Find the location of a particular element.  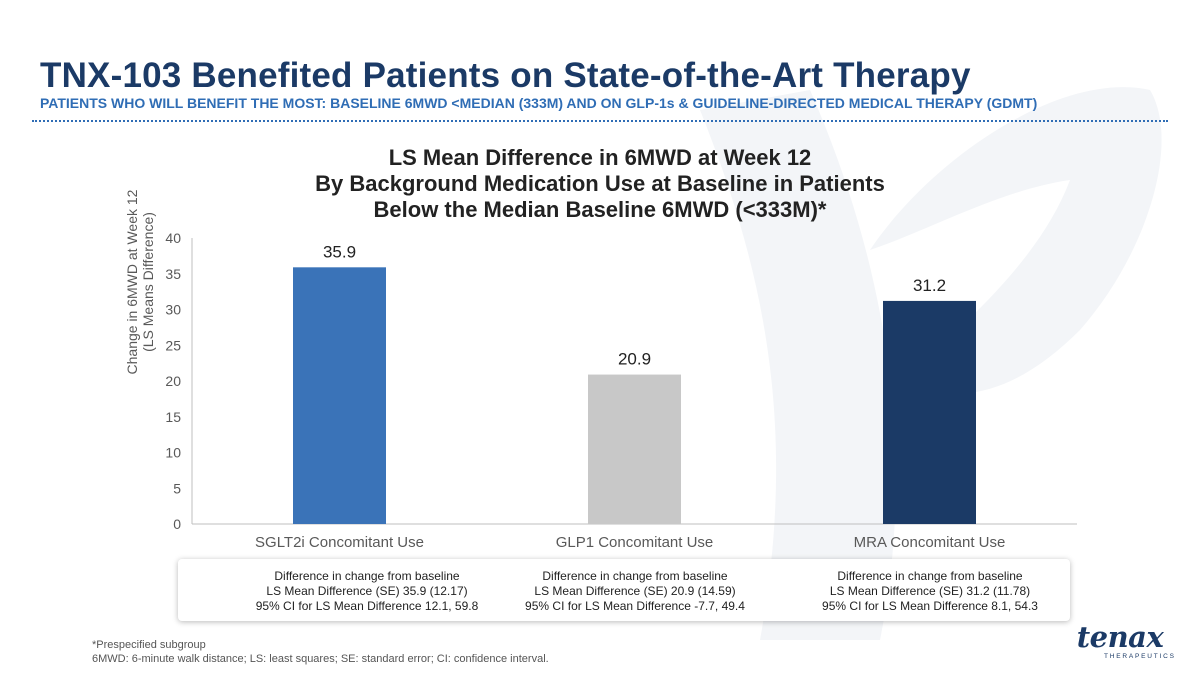

y-tick-label: 25 is located at coordinates (173, 345).